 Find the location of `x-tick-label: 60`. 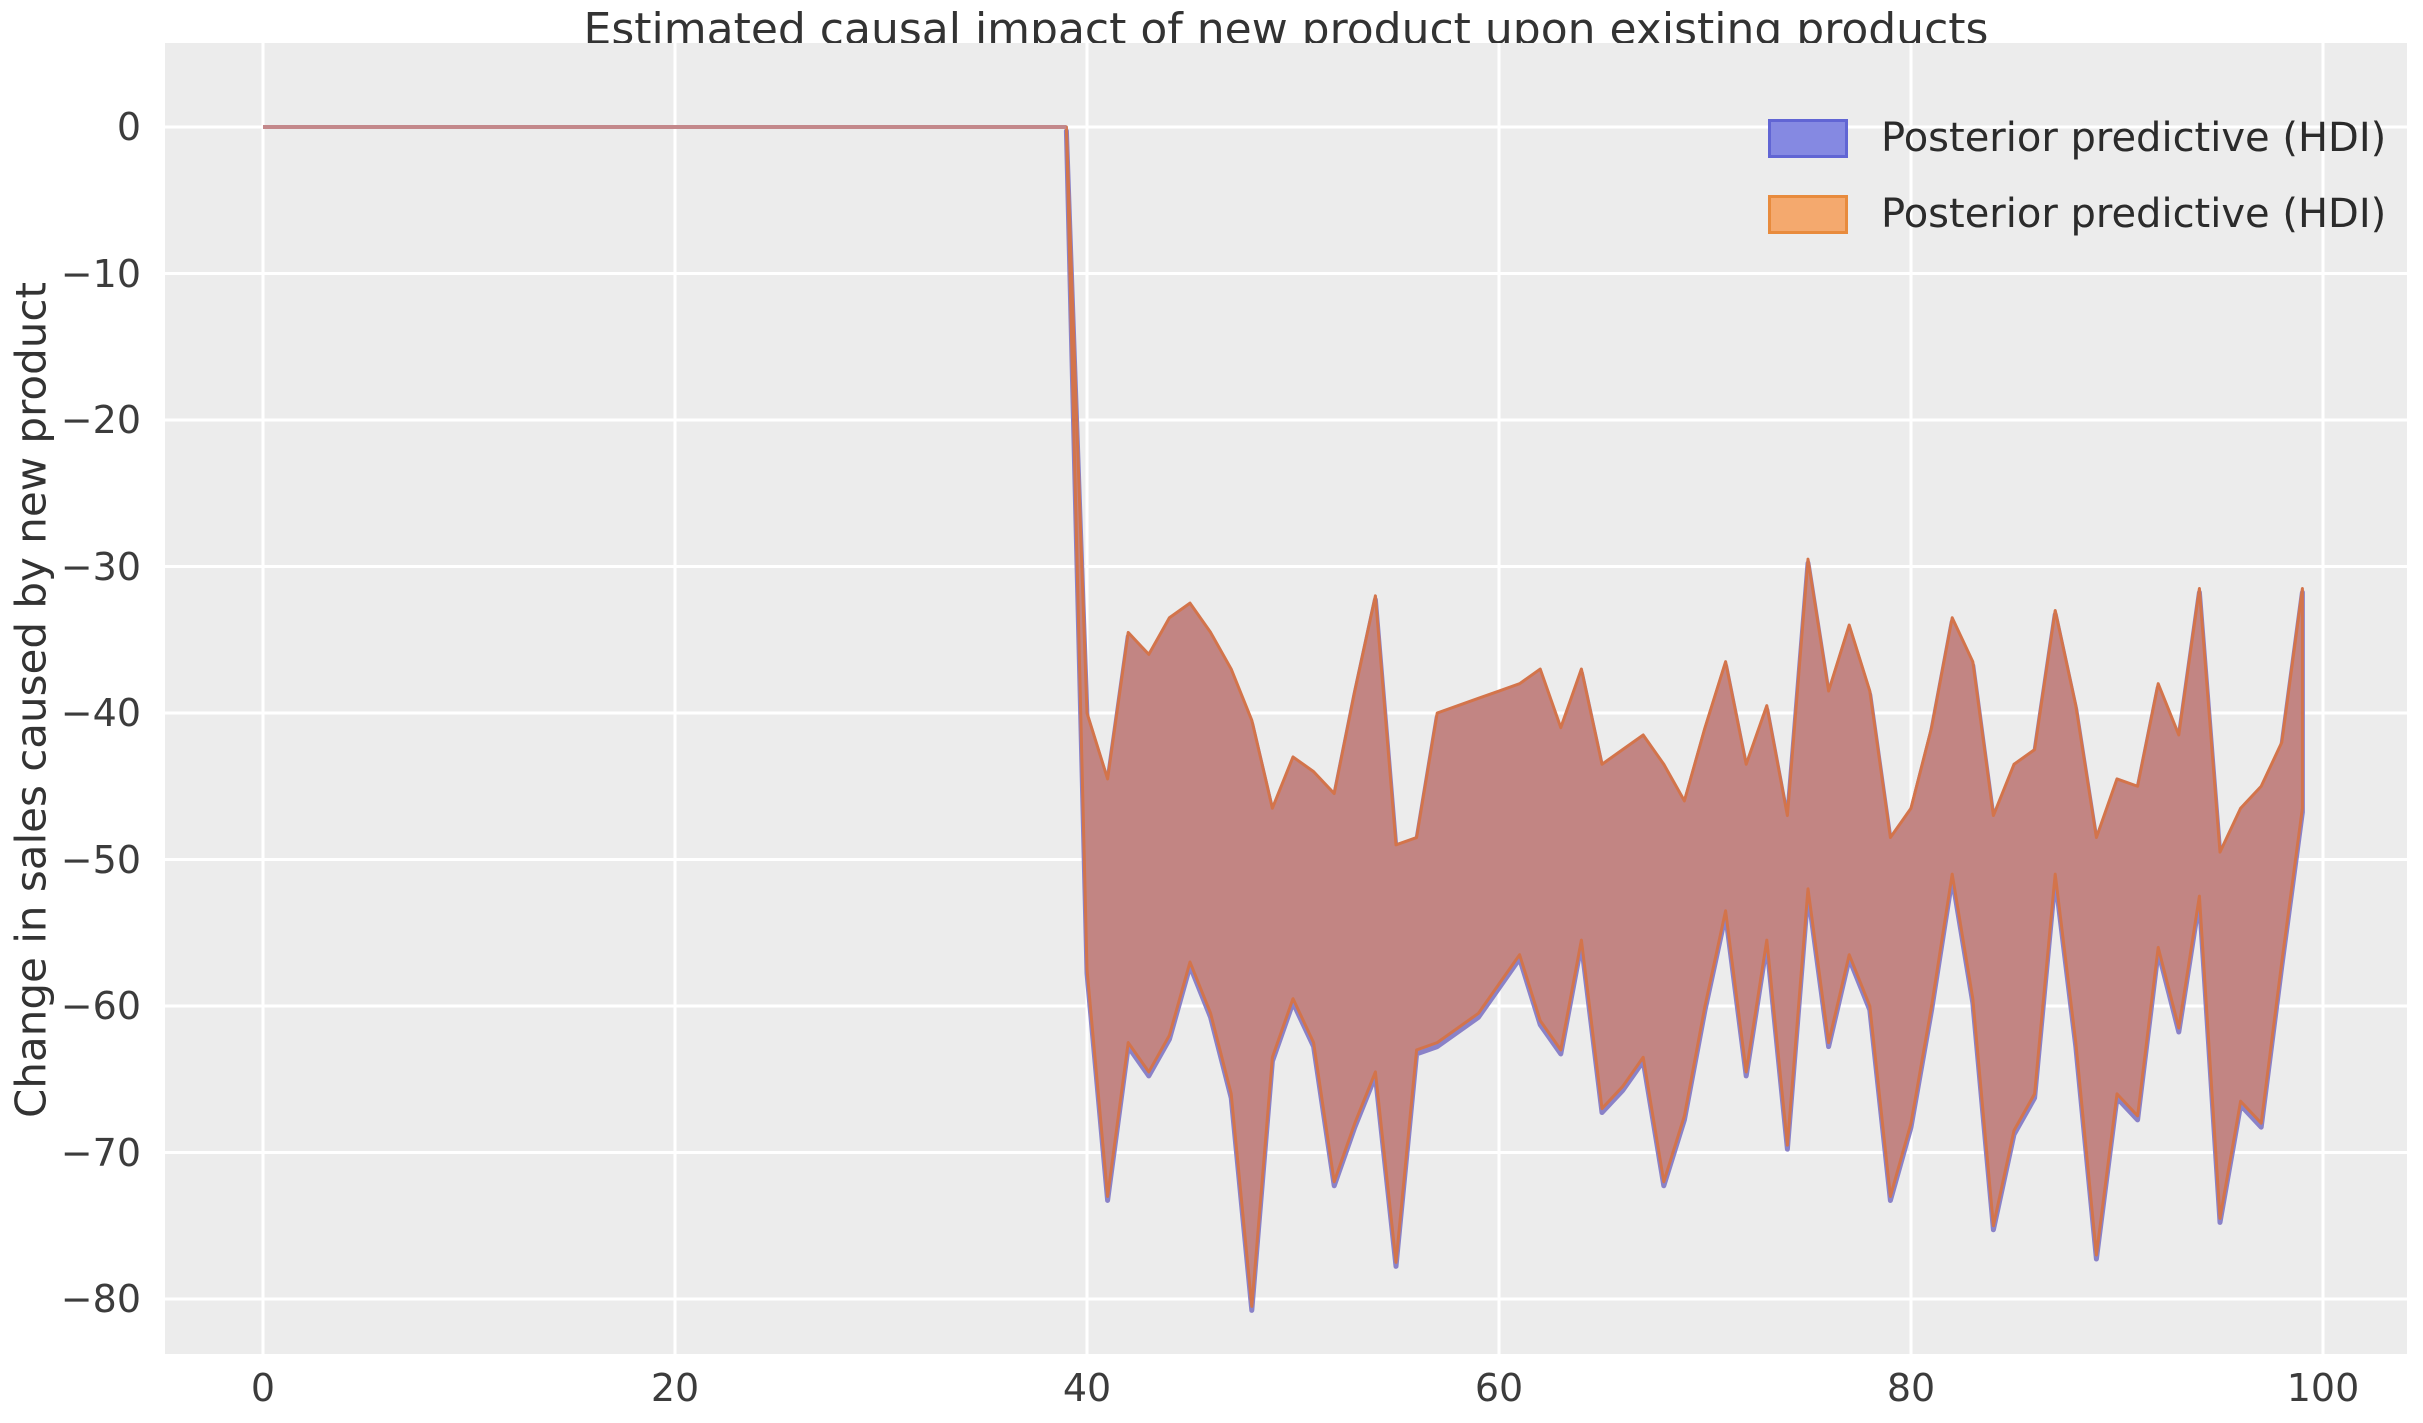

x-tick-label: 60 is located at coordinates (1499, 1388).